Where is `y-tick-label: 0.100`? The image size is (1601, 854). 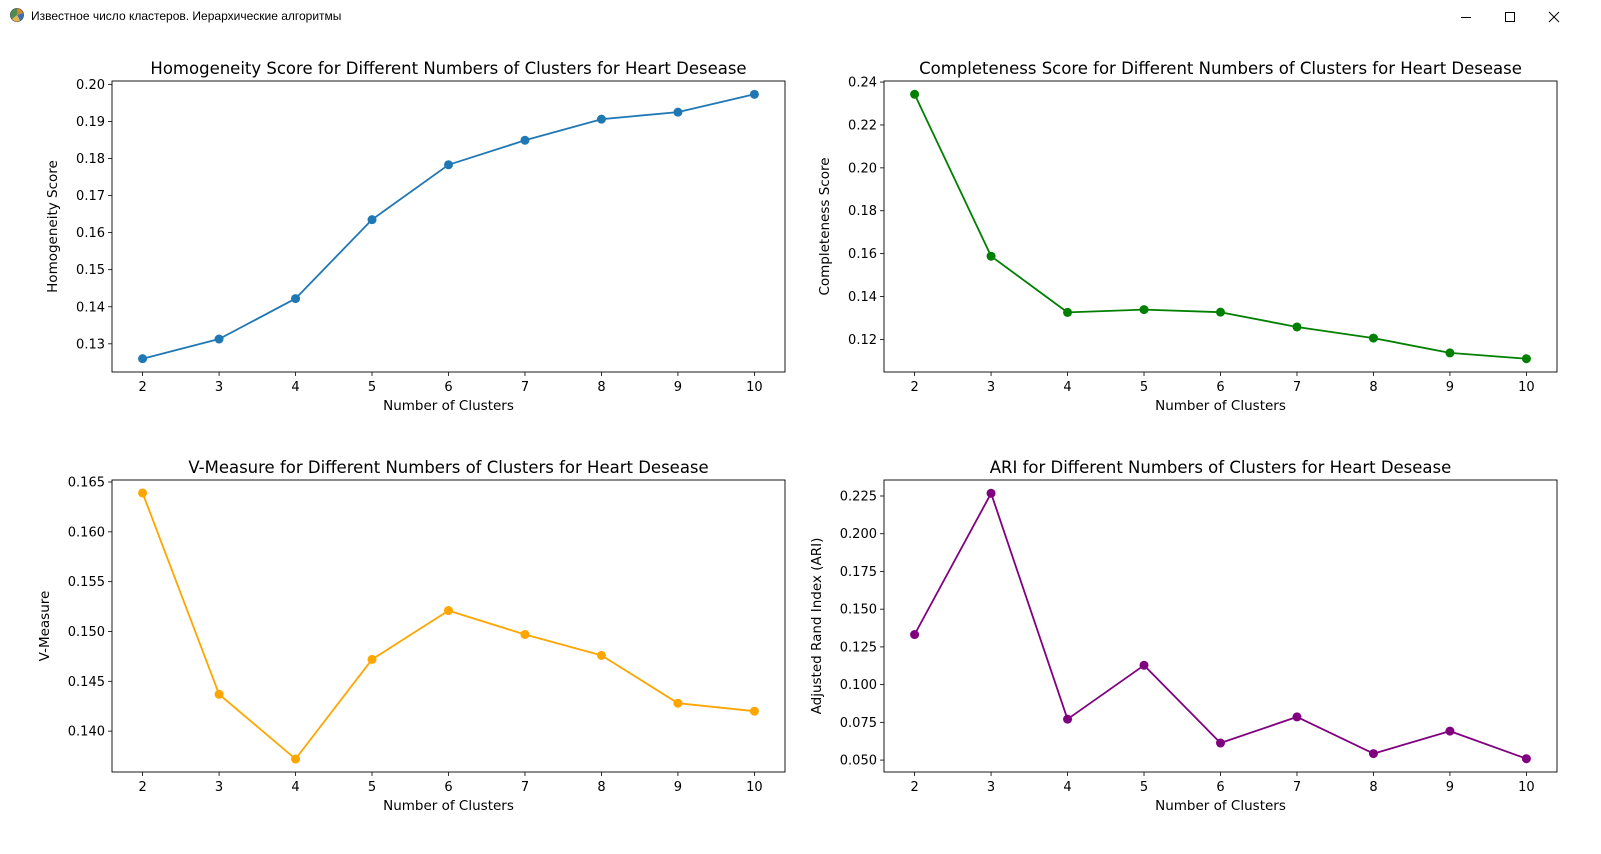
y-tick-label: 0.100 is located at coordinates (858, 685).